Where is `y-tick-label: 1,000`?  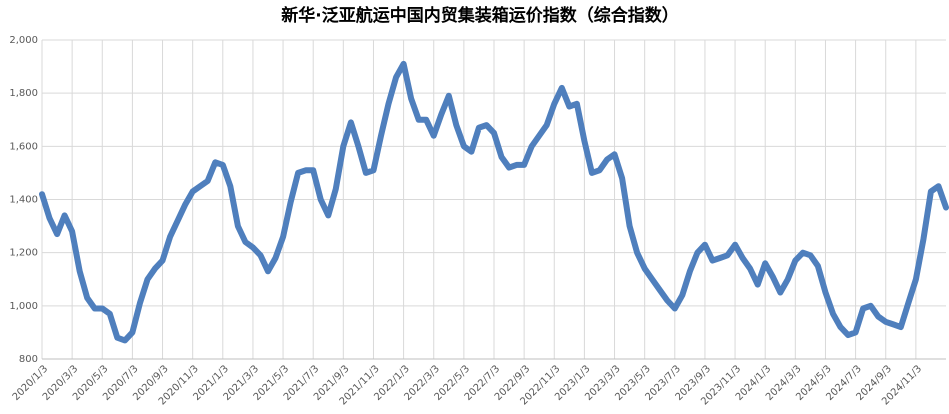 y-tick-label: 1,000 is located at coordinates (23, 306).